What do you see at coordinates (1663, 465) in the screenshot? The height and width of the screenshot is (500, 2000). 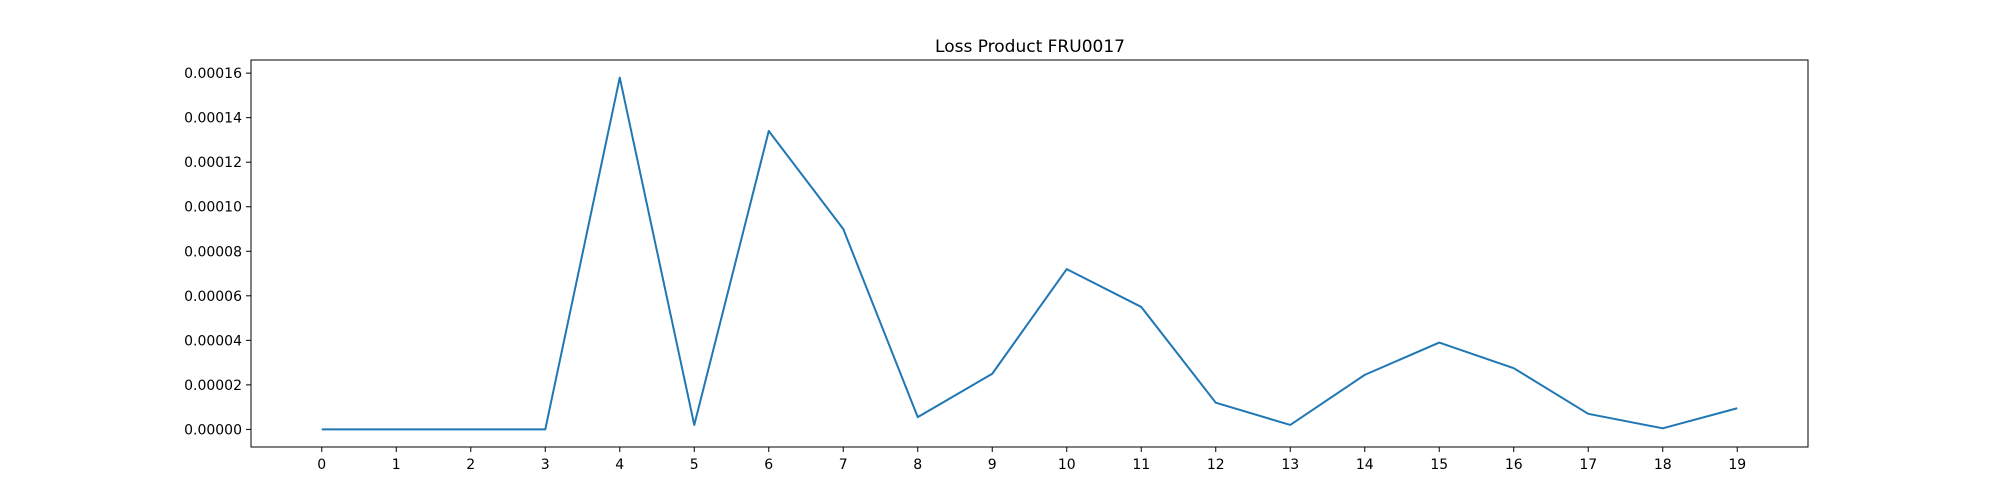 I see `x-tick-label: 18` at bounding box center [1663, 465].